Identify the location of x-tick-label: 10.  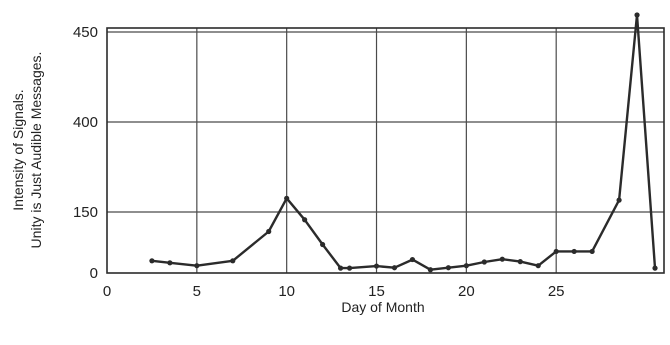
(286, 291).